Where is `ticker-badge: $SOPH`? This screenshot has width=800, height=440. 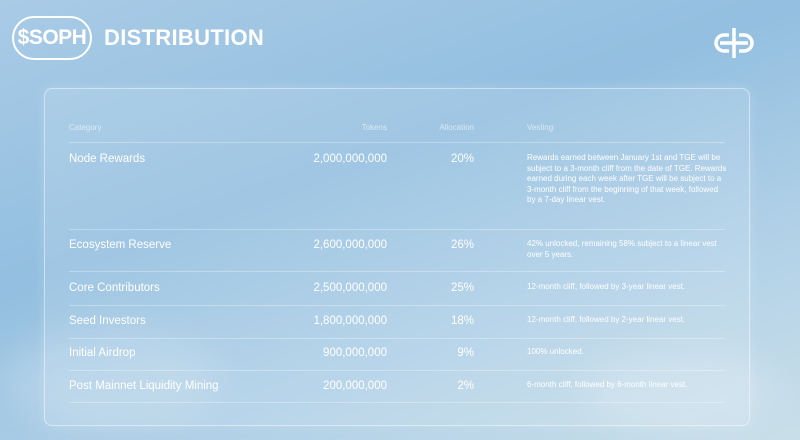
ticker-badge: $SOPH is located at coordinates (52, 38).